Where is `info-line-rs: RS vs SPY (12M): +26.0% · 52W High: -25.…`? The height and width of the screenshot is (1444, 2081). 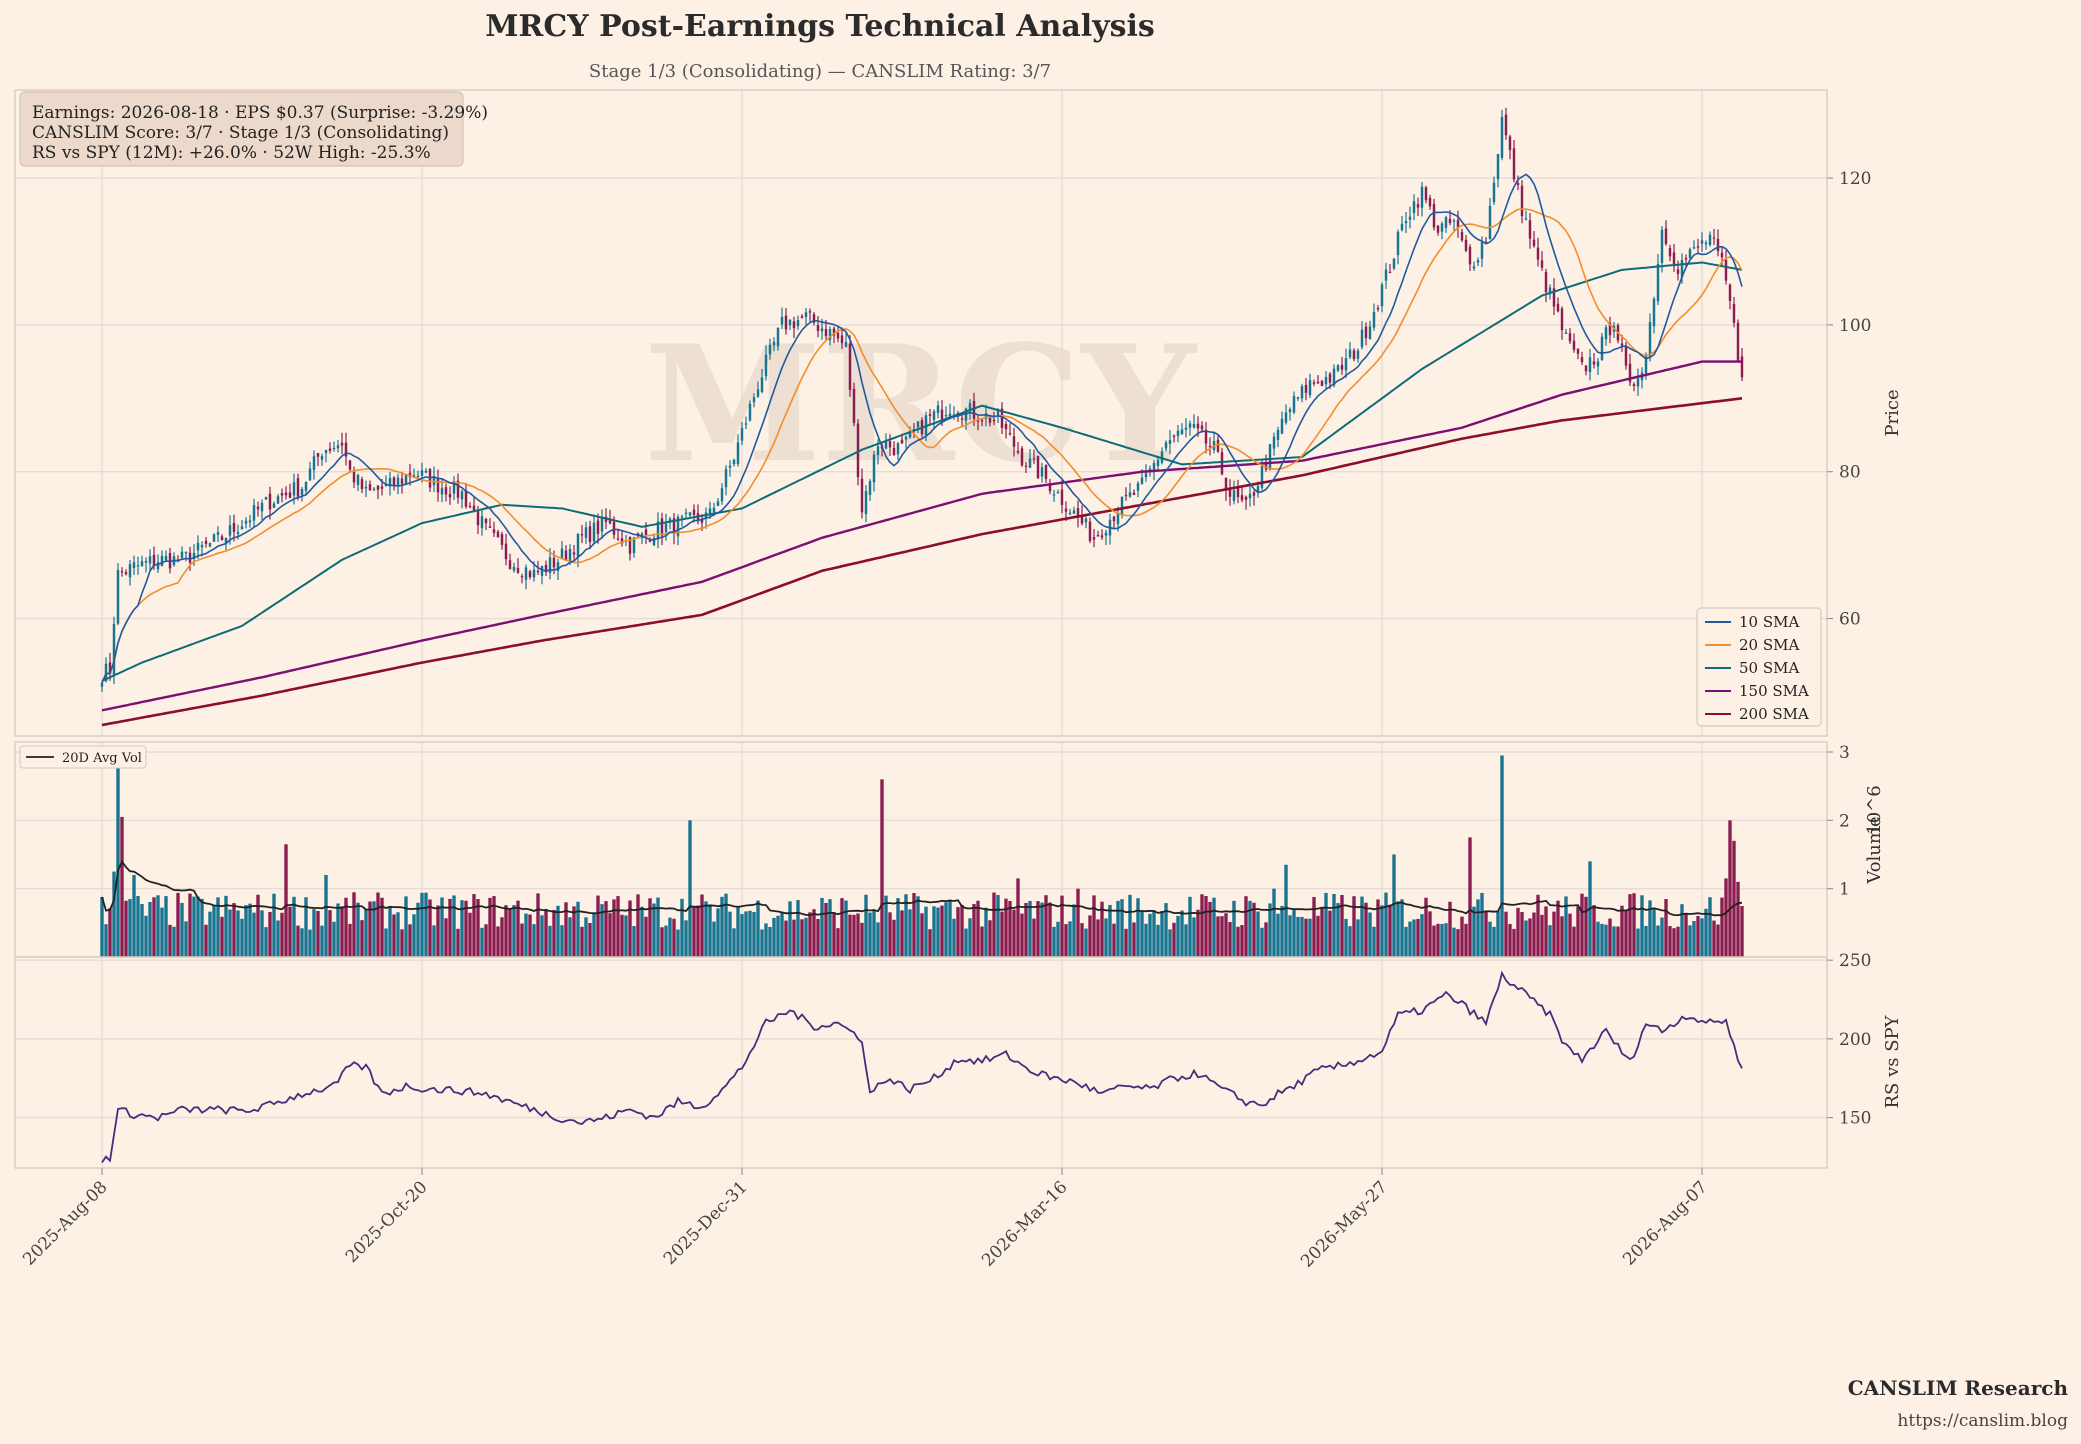
info-line-rs: RS vs SPY (12M): +26.0% · 52W High: -25.… is located at coordinates (231, 153).